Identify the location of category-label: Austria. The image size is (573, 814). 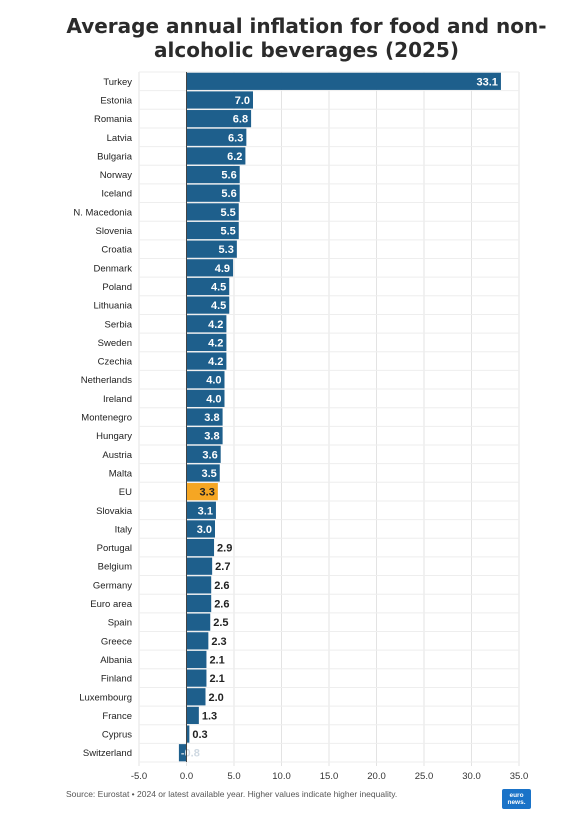
(117, 455).